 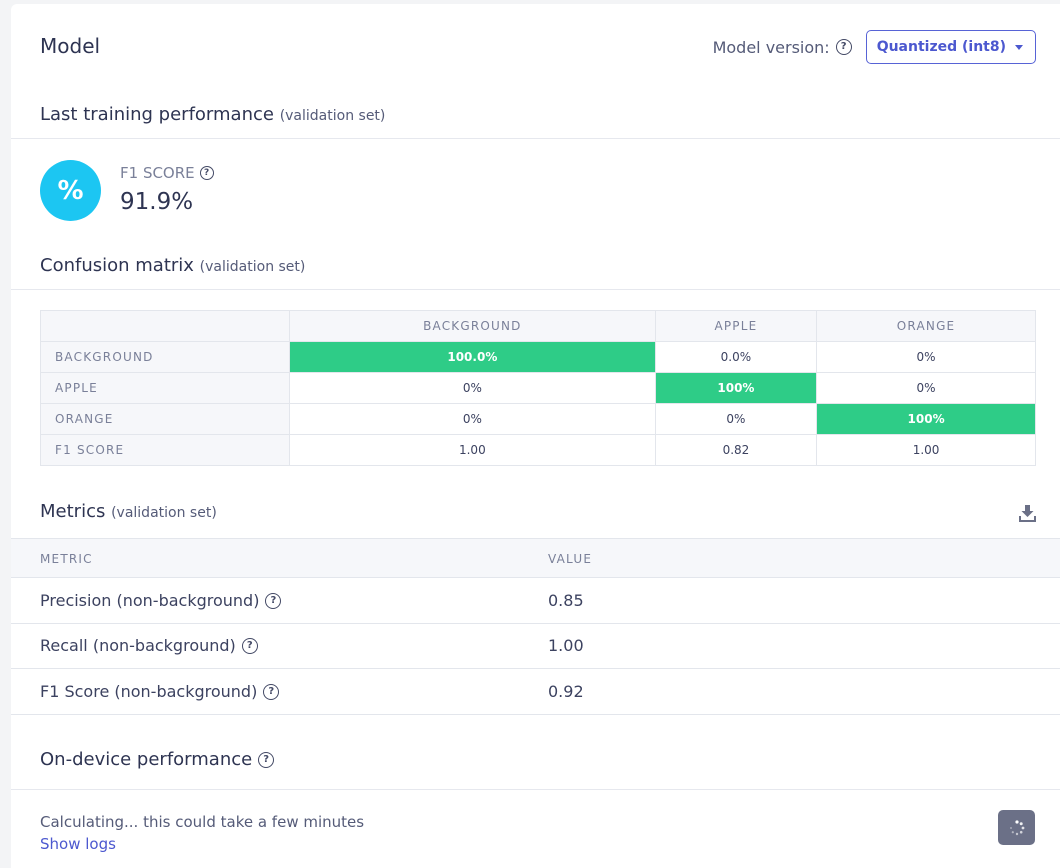 I want to click on confusion-matrix-row-header: F1 SCORE, so click(x=165, y=450).